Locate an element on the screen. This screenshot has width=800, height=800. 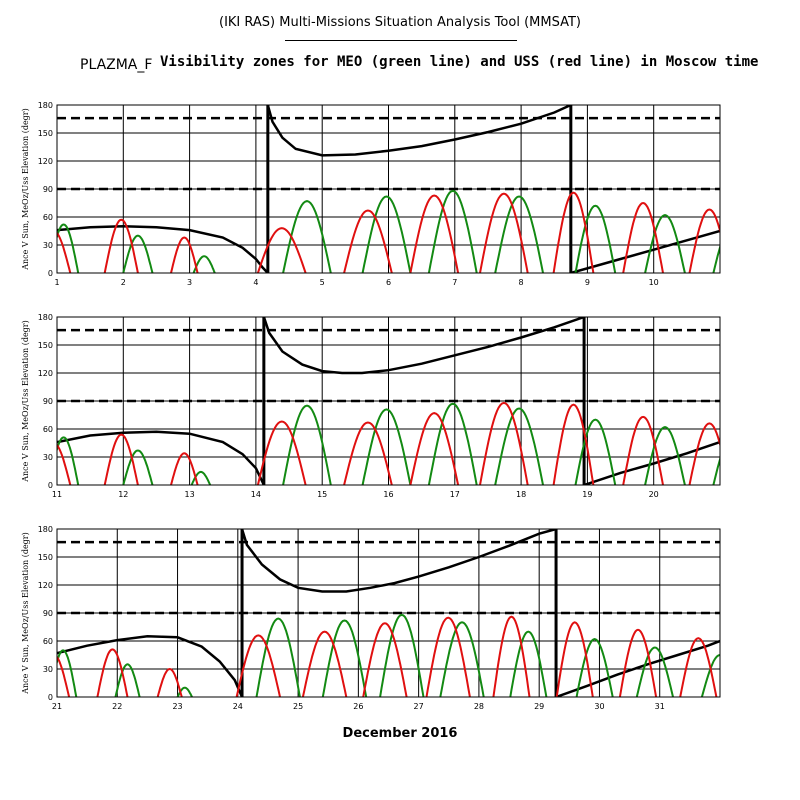
x-tick-label: 6 is located at coordinates (388, 282).